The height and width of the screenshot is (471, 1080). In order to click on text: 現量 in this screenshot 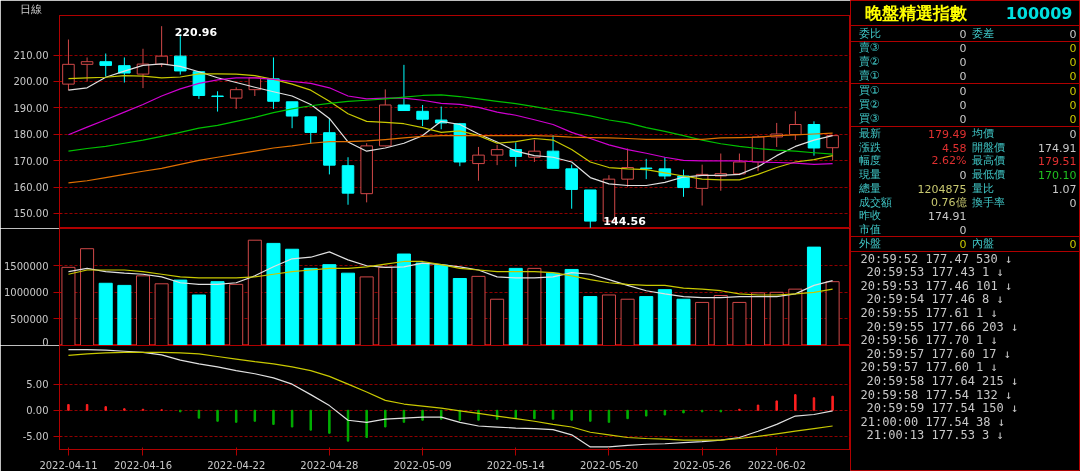, I will do `click(869, 174)`.